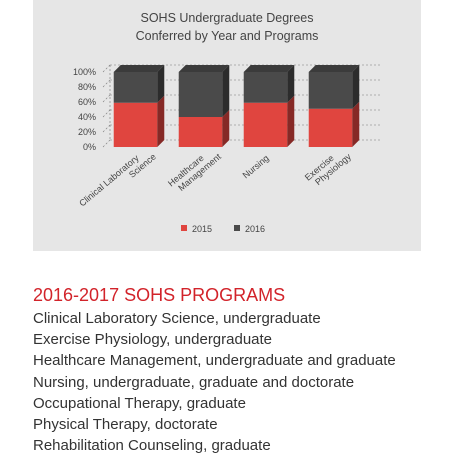 The width and height of the screenshot is (450, 471). I want to click on y-tick-label: 80%, so click(87, 87).